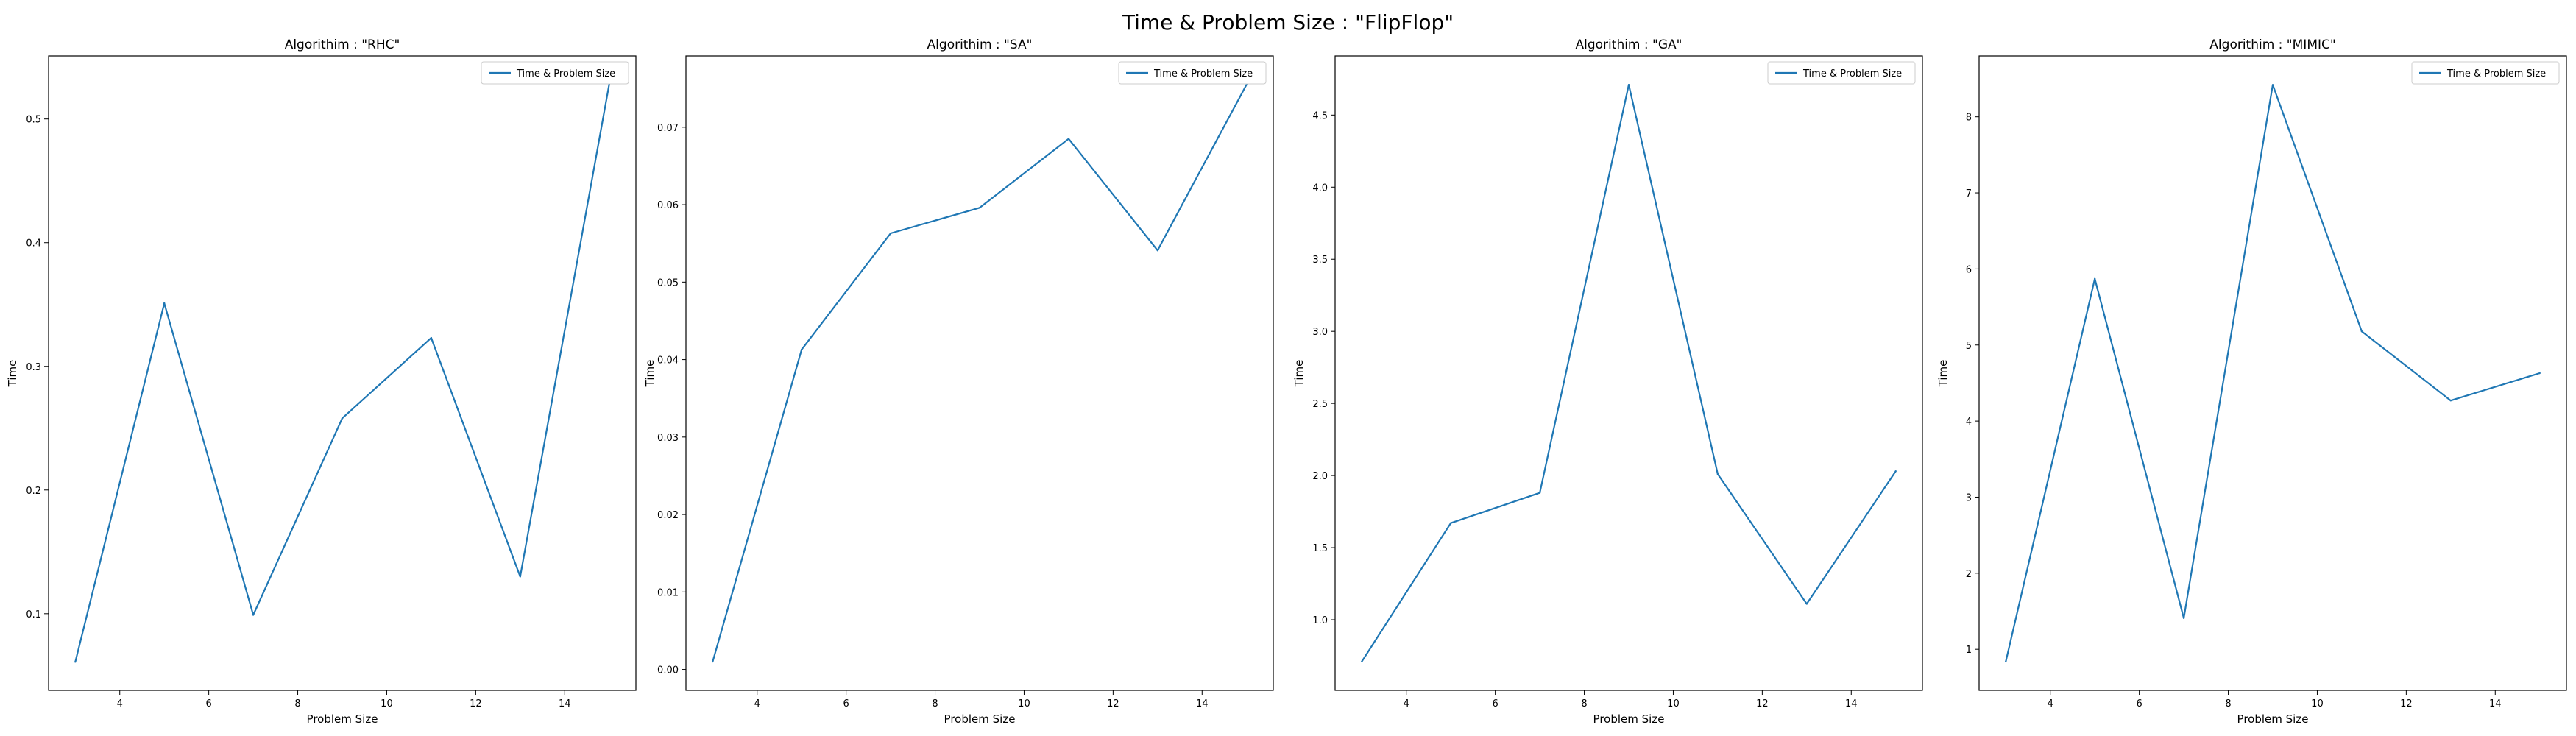  What do you see at coordinates (1320, 188) in the screenshot?
I see `y-tick-label: 4.0` at bounding box center [1320, 188].